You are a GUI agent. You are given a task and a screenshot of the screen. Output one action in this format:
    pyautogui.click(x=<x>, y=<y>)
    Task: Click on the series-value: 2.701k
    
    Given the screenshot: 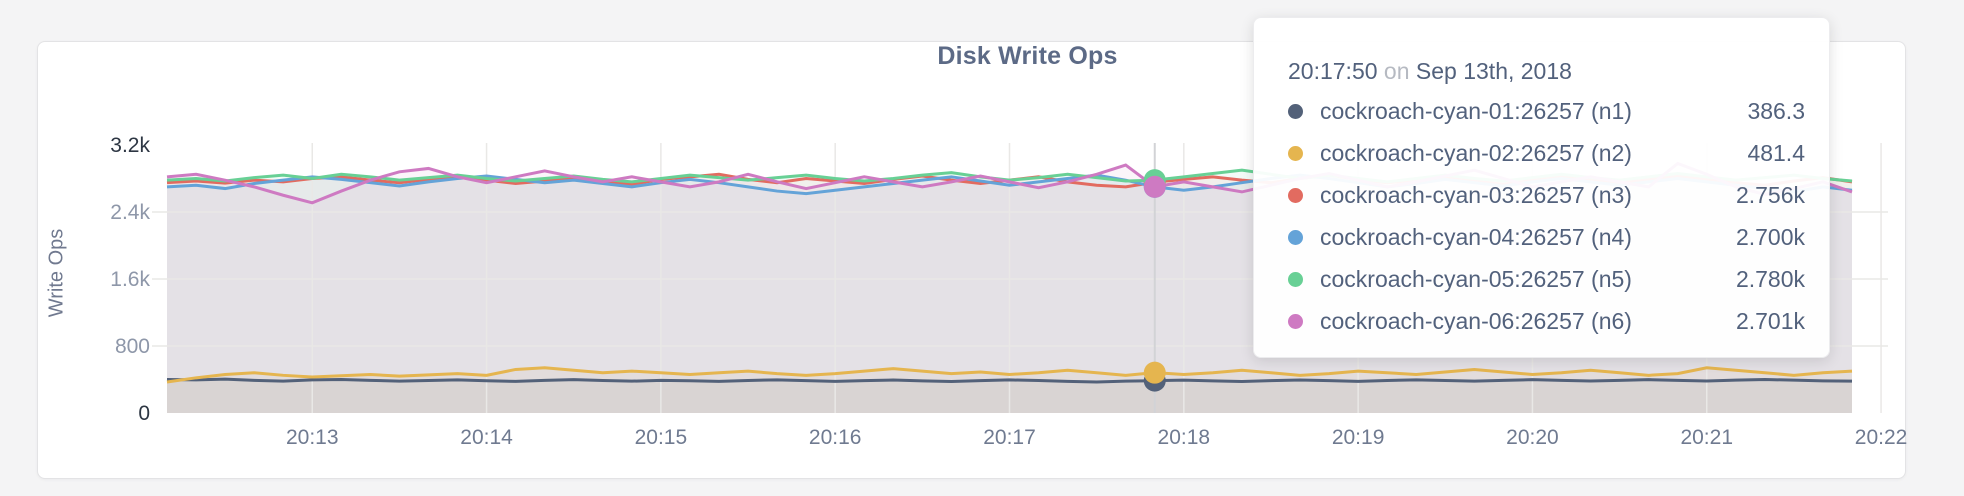 What is the action you would take?
    pyautogui.click(x=1770, y=320)
    